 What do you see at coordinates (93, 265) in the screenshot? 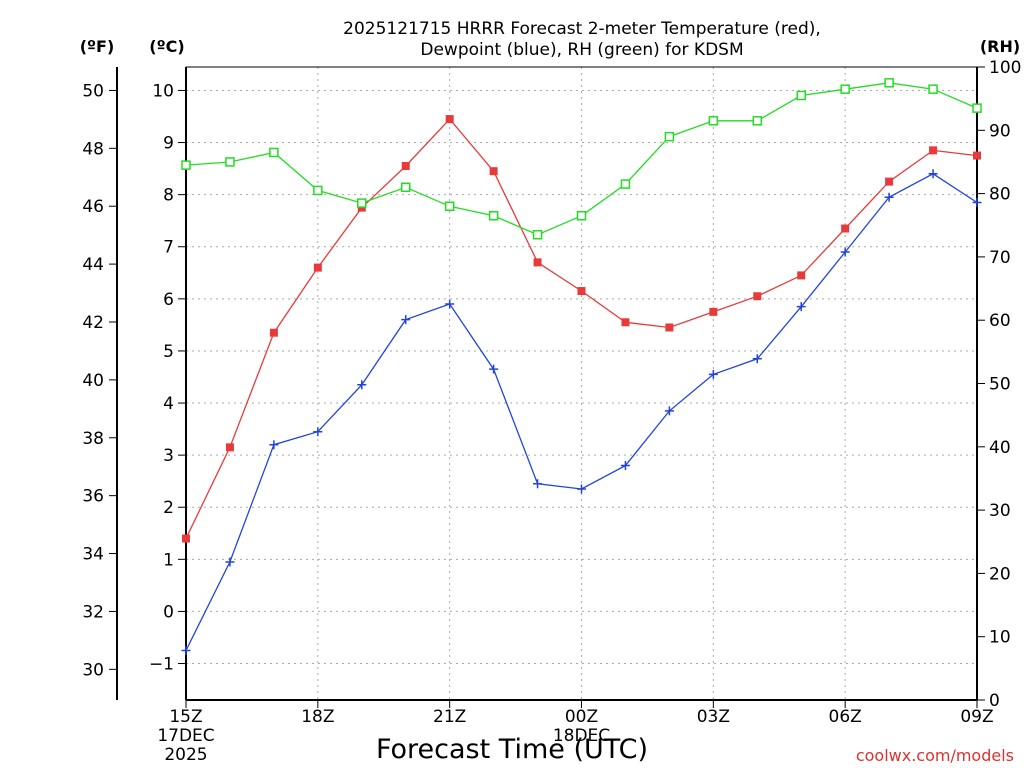
I see `fahrenheit-tick-label: 44` at bounding box center [93, 265].